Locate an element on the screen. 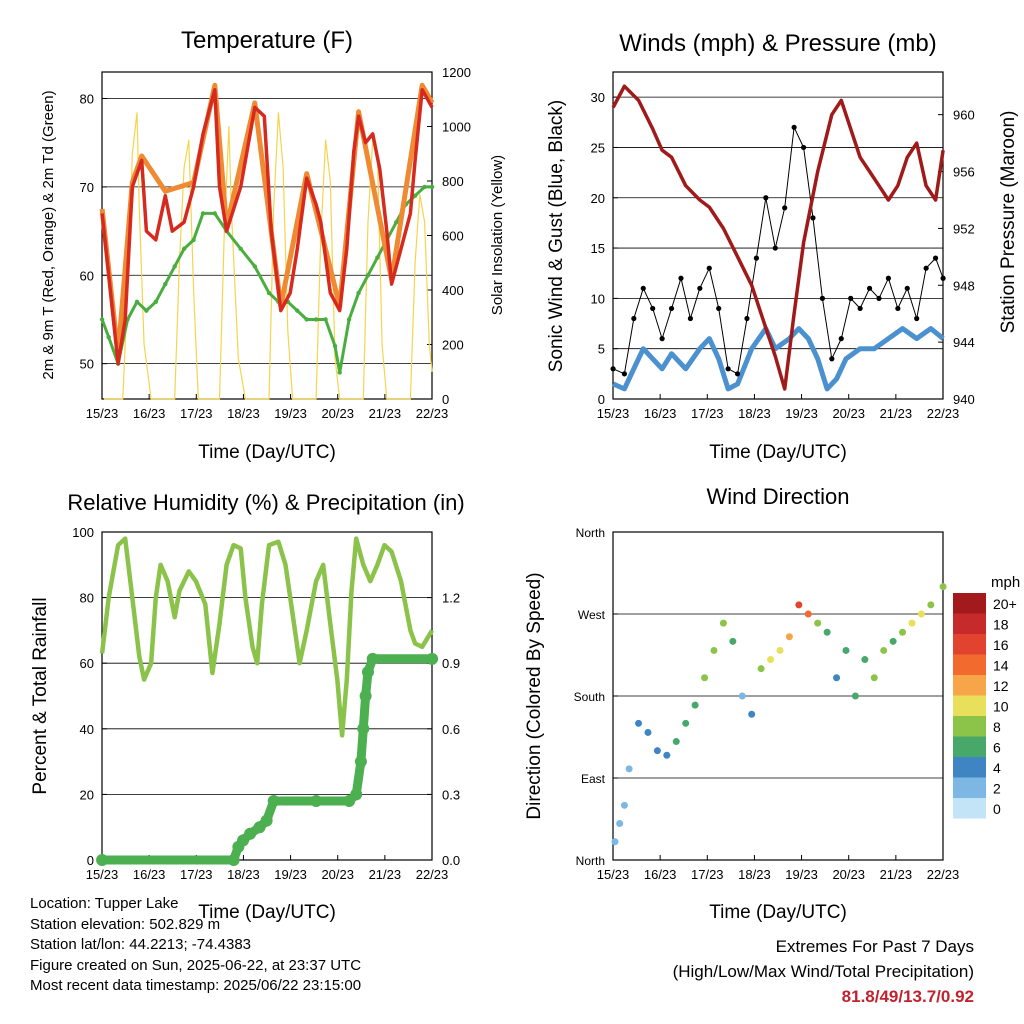  winds-left-tick-label: 5 is located at coordinates (601, 349).